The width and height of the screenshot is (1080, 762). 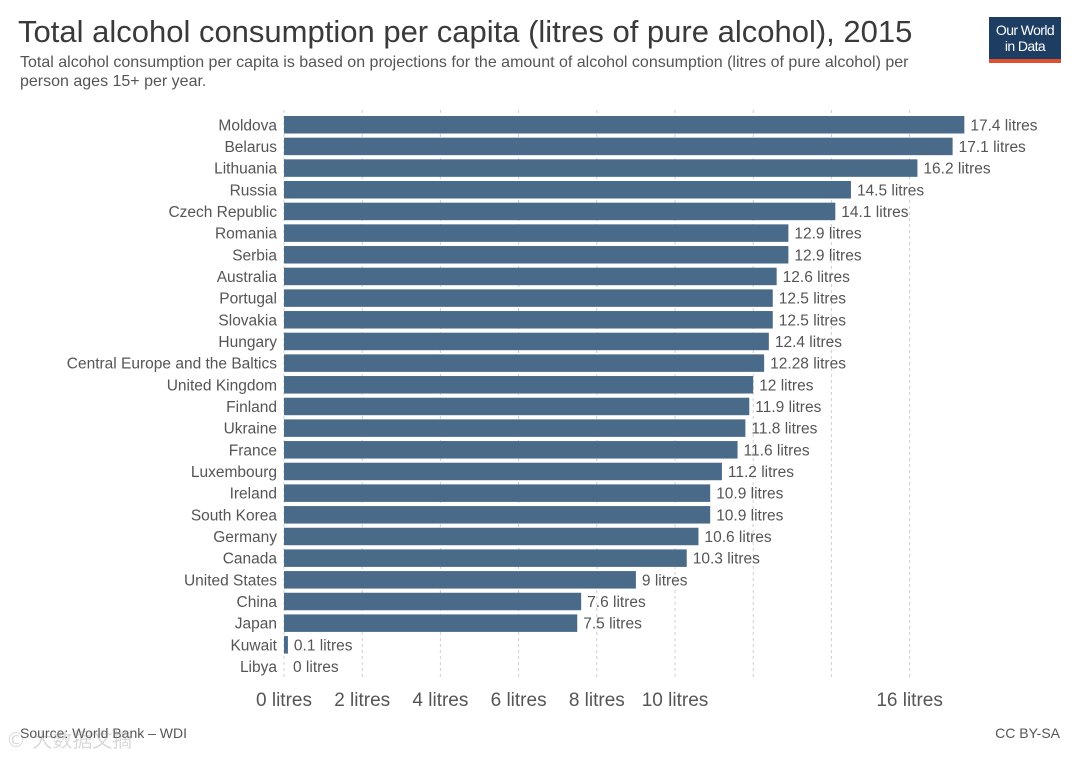 What do you see at coordinates (323, 645) in the screenshot?
I see `data-label: 0.1 litres` at bounding box center [323, 645].